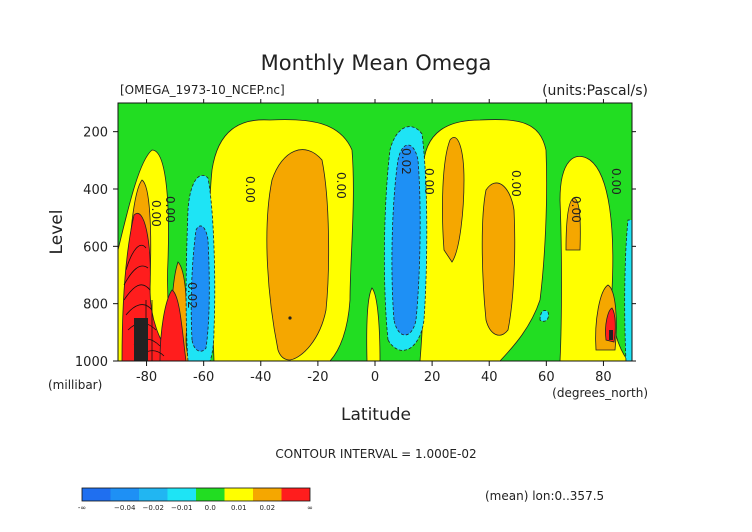  I want to click on y-tick-label: 200, so click(95, 133).